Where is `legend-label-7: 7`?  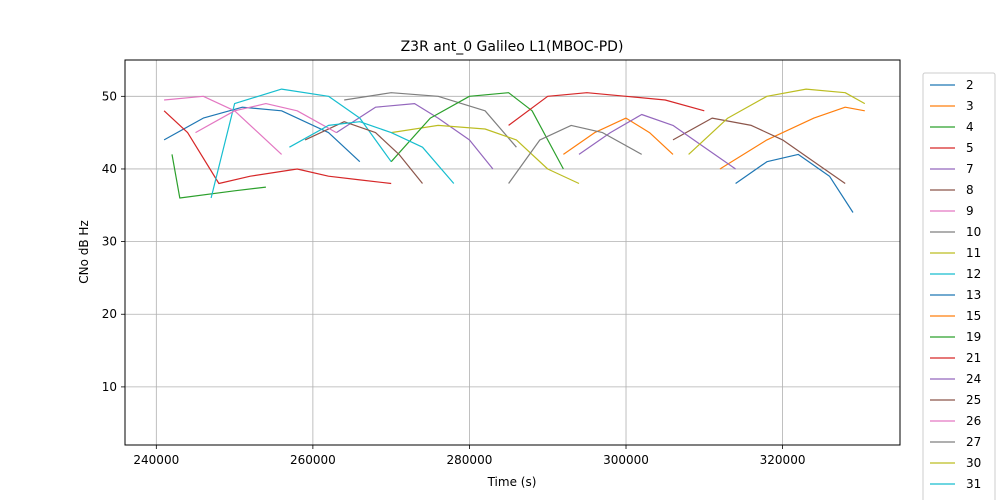 legend-label-7: 7 is located at coordinates (970, 169).